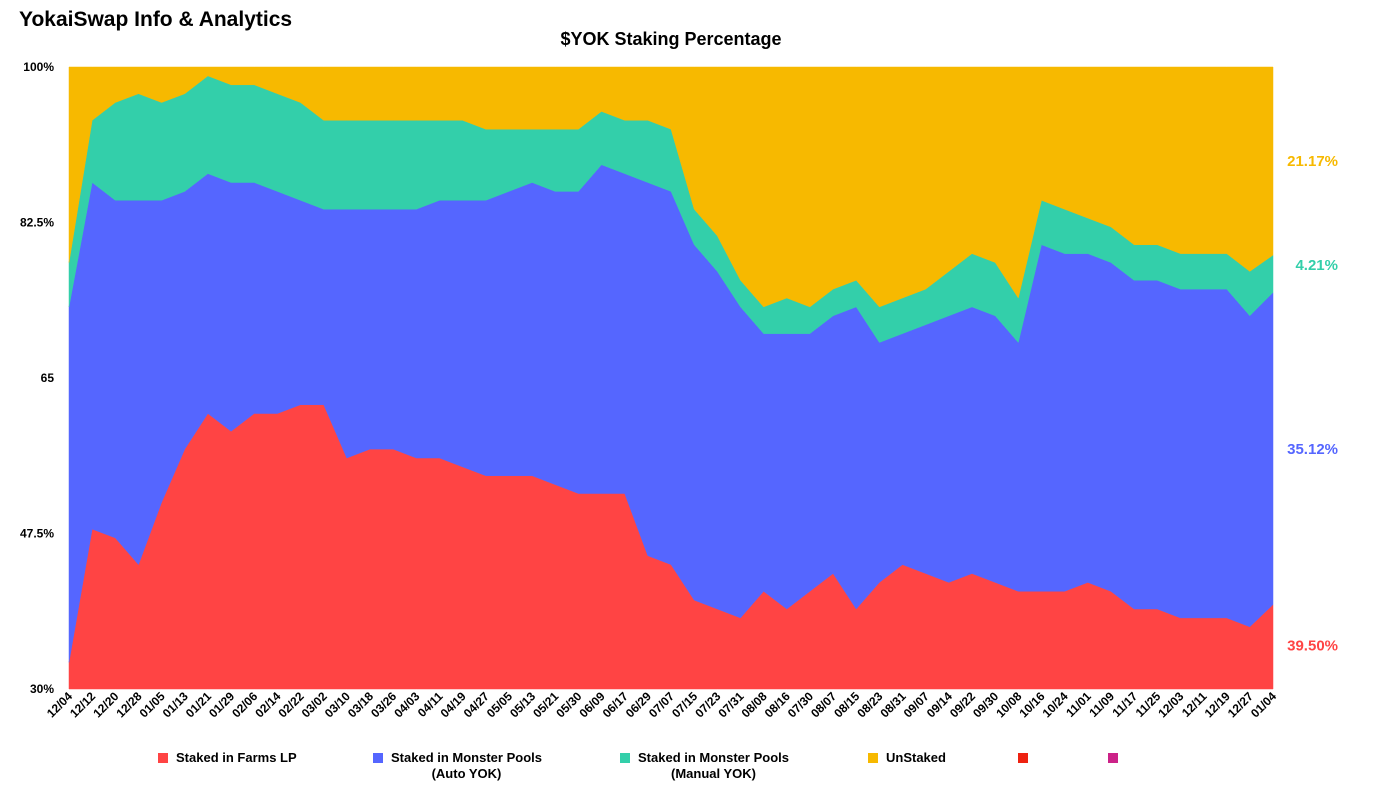  I want to click on x-tick-label: 08/07, so click(823, 704).